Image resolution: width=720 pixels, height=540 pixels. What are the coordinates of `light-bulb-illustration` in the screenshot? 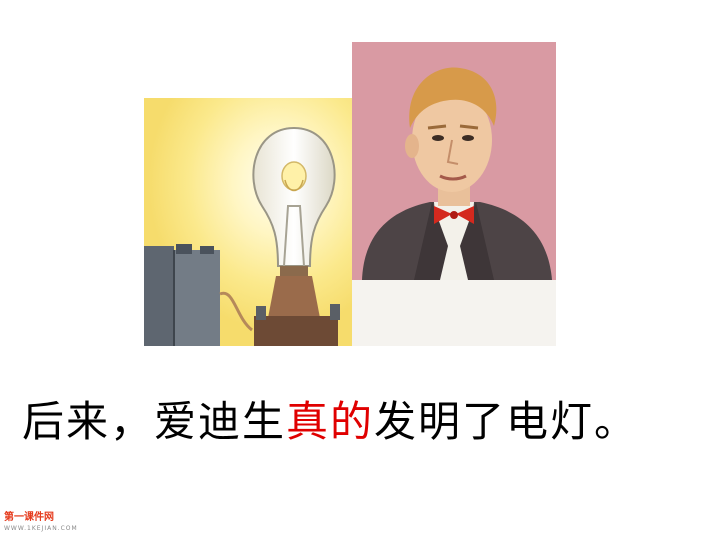 It's located at (253, 222).